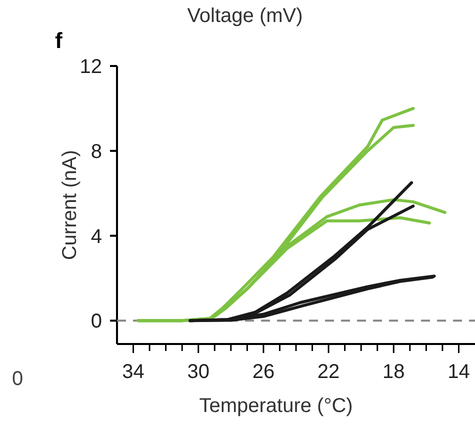  Describe the element at coordinates (459, 372) in the screenshot. I see `x-tick-label: 14` at that location.